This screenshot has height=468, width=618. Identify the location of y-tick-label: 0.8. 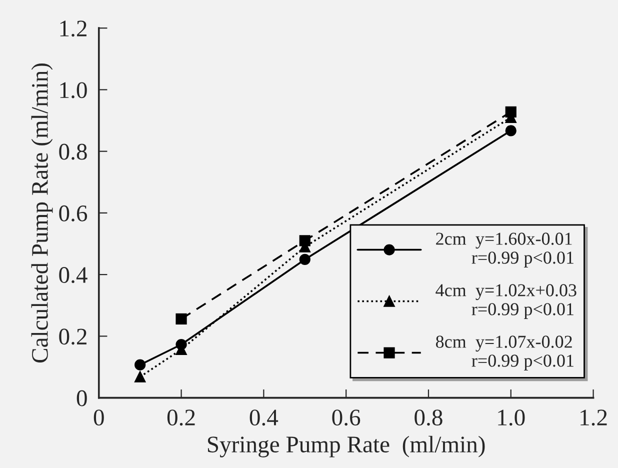
(73, 152).